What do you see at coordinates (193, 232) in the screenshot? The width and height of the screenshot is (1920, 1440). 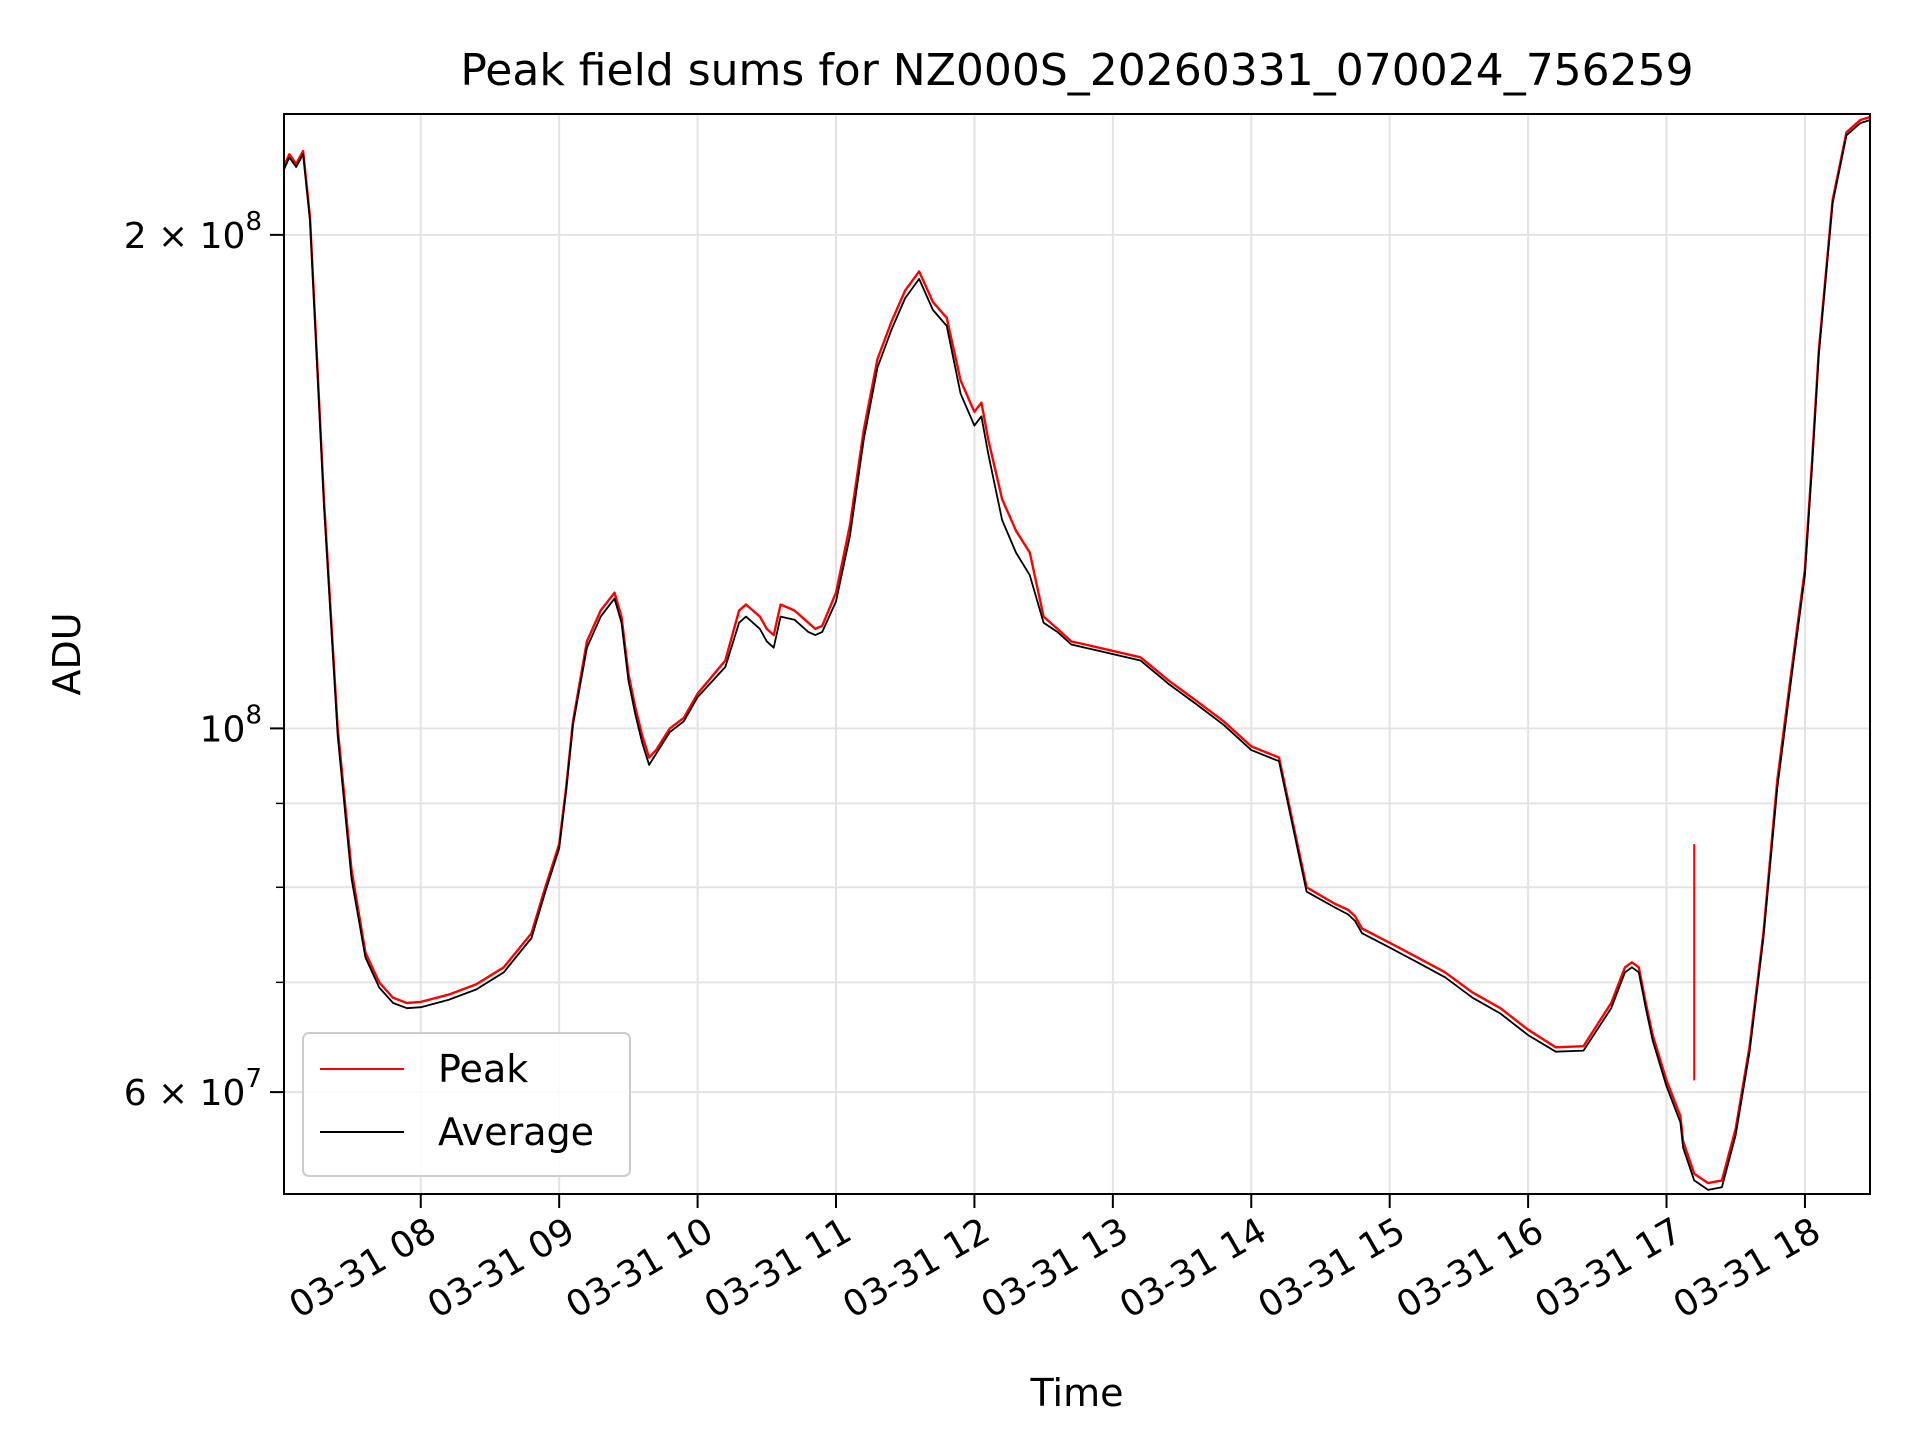 I see `y-tick-label: 2 × 108` at bounding box center [193, 232].